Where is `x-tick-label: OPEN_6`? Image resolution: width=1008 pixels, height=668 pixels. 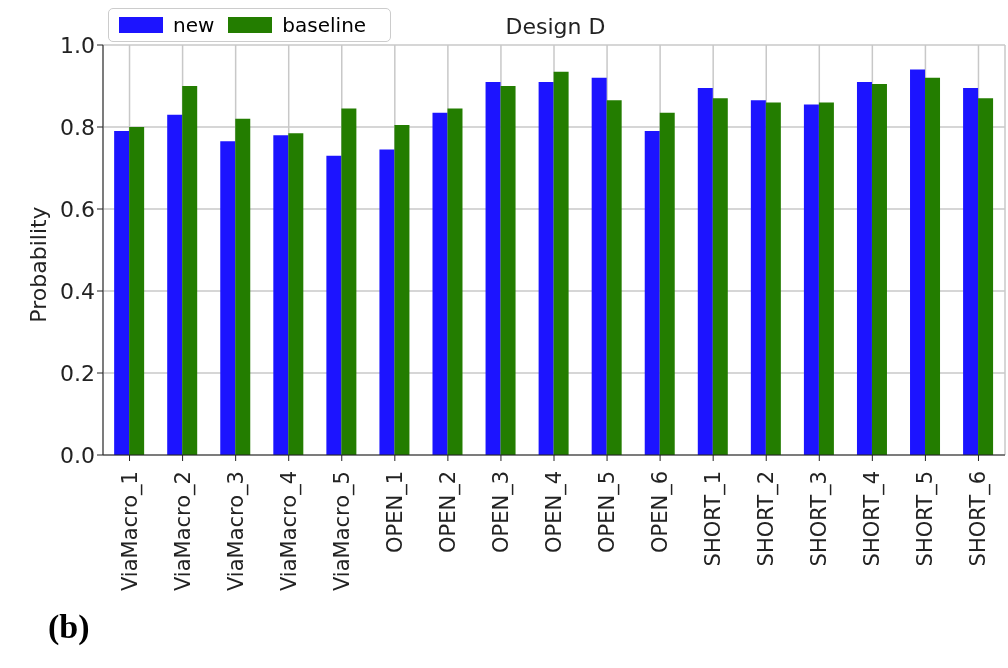 x-tick-label: OPEN_6 is located at coordinates (661, 512).